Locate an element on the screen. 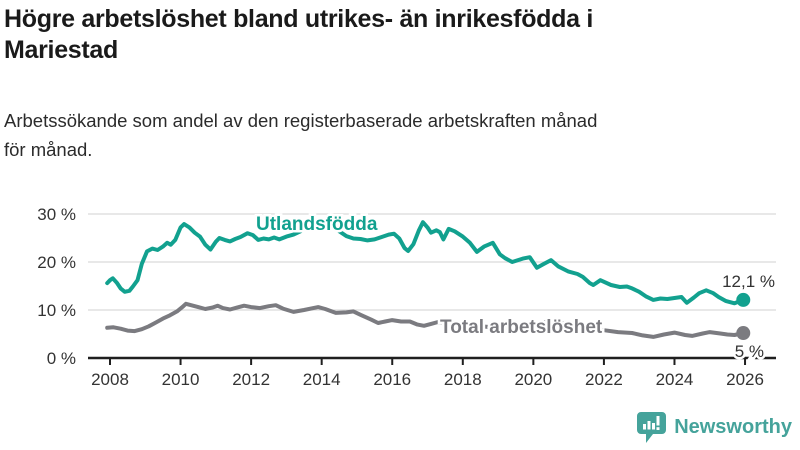  brand-footer: Newsworthy is located at coordinates (714, 427).